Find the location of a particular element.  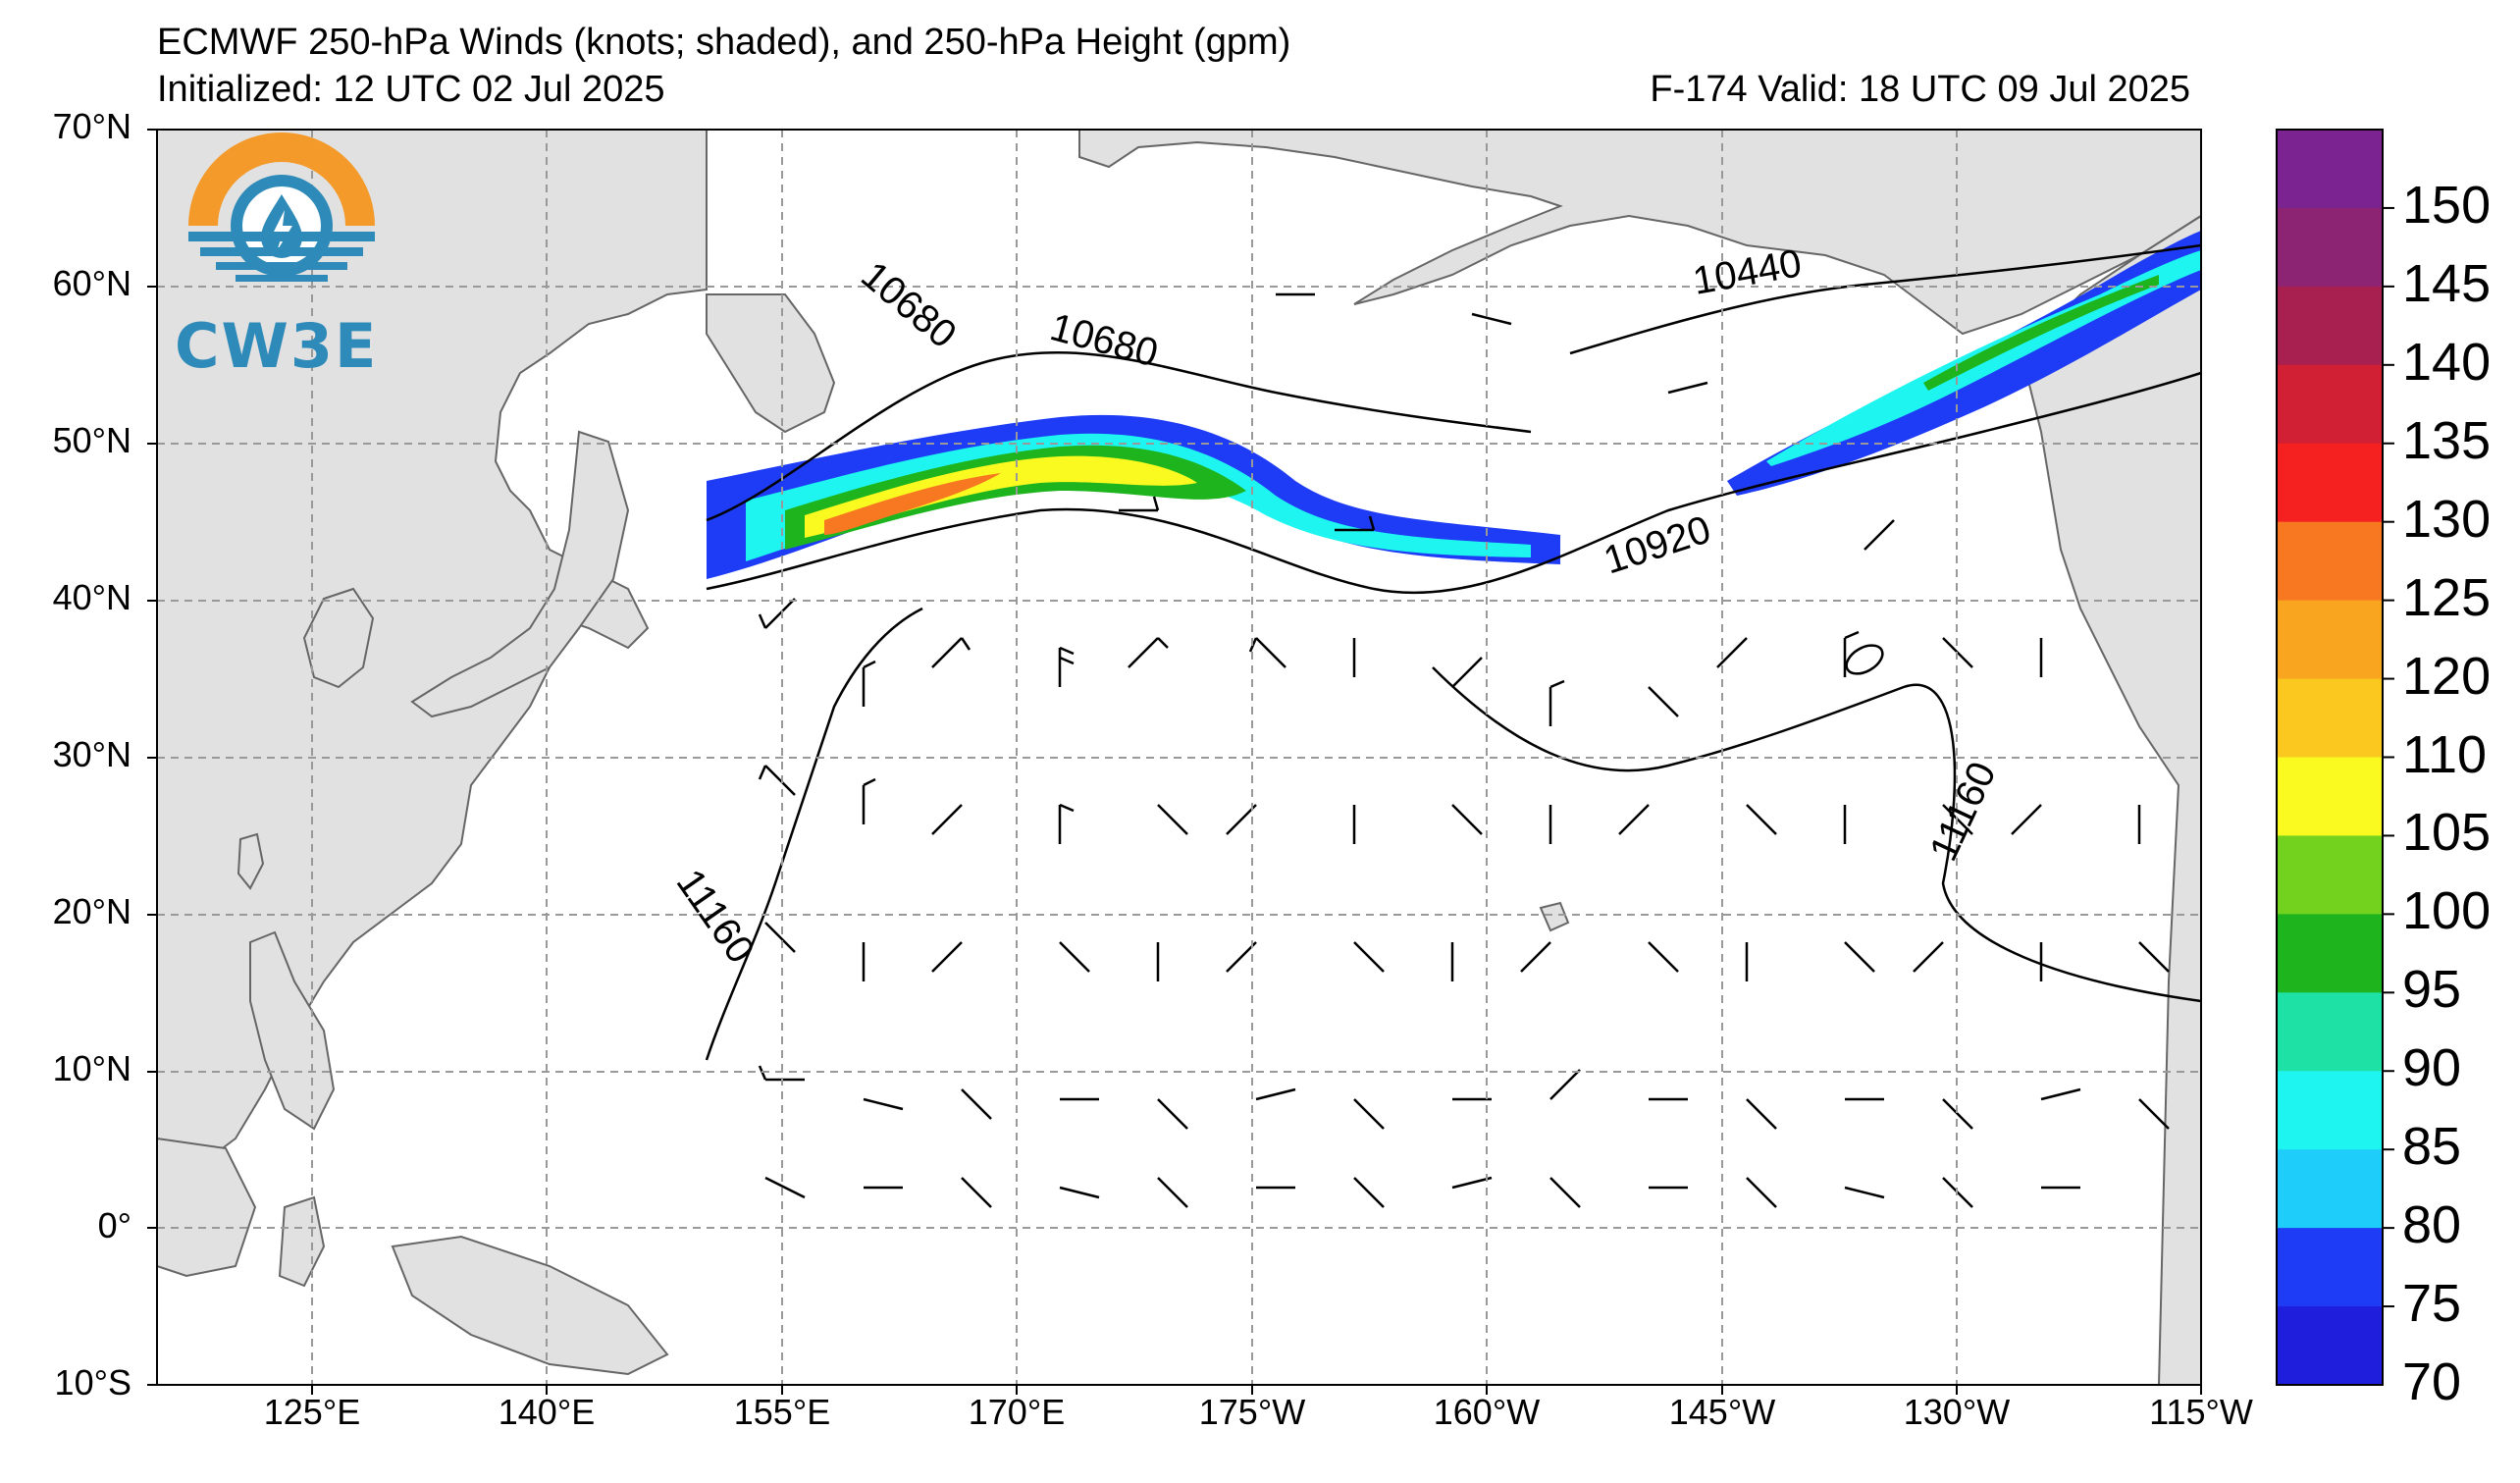

hawaii-island is located at coordinates (1554, 917).